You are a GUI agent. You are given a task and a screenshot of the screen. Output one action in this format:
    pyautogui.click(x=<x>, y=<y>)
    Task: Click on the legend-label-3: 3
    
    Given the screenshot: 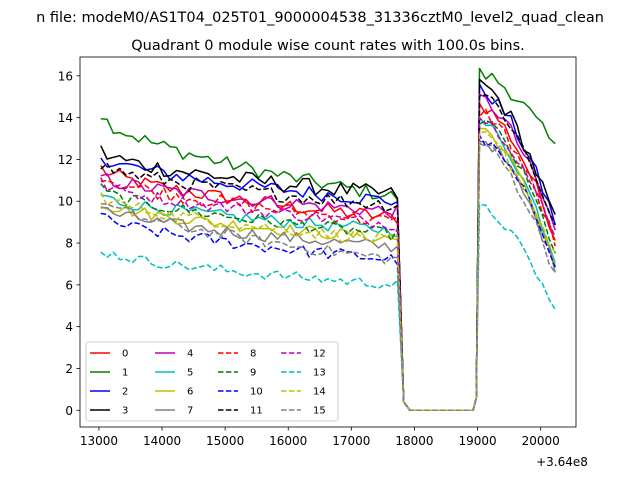 What is the action you would take?
    pyautogui.click(x=125, y=411)
    